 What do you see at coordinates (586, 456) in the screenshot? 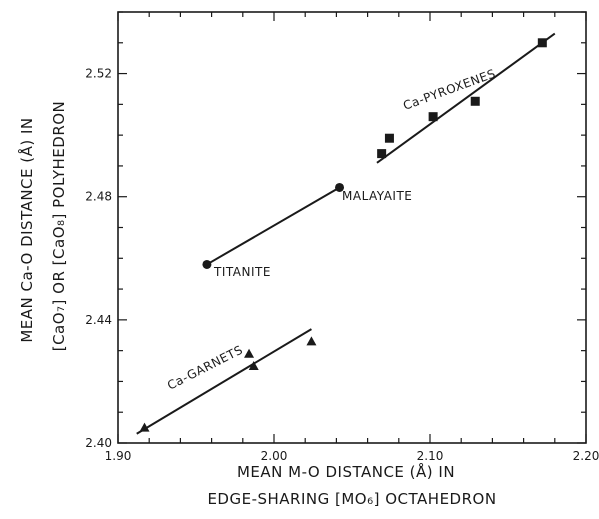
I see `x-tick-label: 2.20` at bounding box center [586, 456].